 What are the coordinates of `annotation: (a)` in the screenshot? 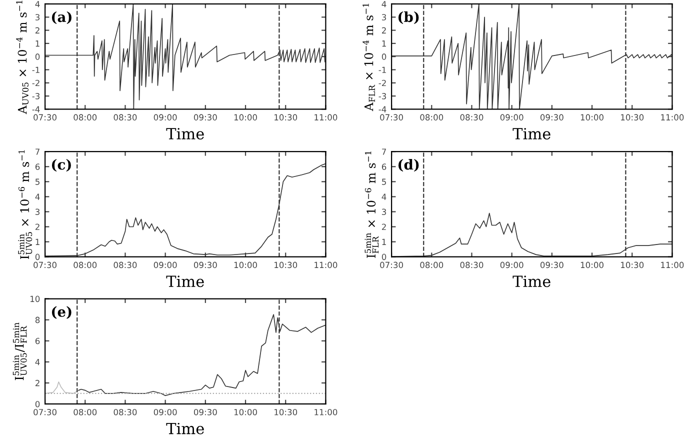 It's located at (62, 17).